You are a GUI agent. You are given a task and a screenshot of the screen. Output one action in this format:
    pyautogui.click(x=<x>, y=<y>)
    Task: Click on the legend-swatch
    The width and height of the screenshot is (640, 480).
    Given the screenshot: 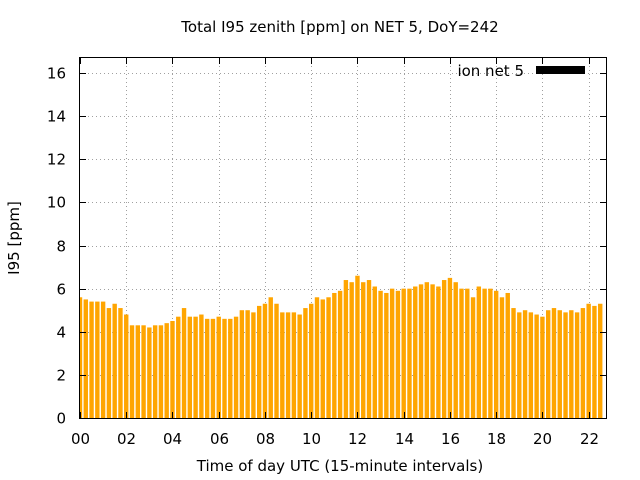 What is the action you would take?
    pyautogui.click(x=560, y=70)
    